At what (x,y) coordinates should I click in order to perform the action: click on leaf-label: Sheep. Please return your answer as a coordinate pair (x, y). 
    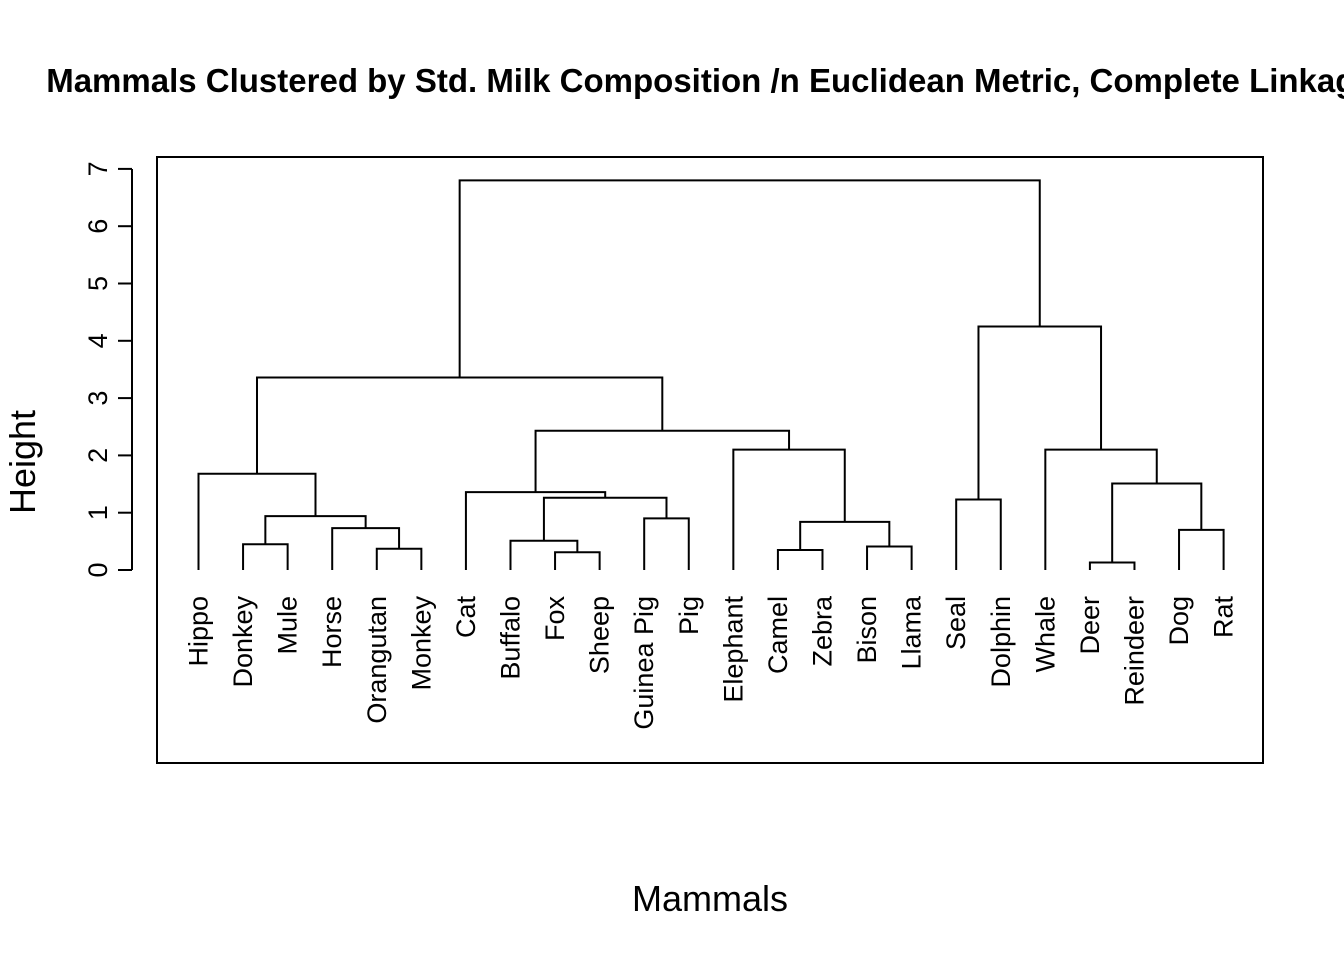
    Looking at the image, I should click on (600, 635).